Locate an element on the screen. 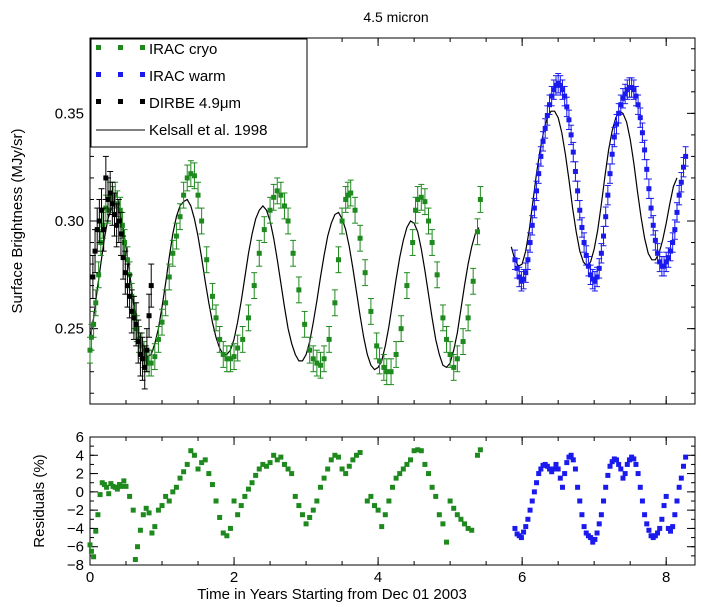 This screenshot has width=701, height=607. residual-y-tick-label: −6 is located at coordinates (75, 547).